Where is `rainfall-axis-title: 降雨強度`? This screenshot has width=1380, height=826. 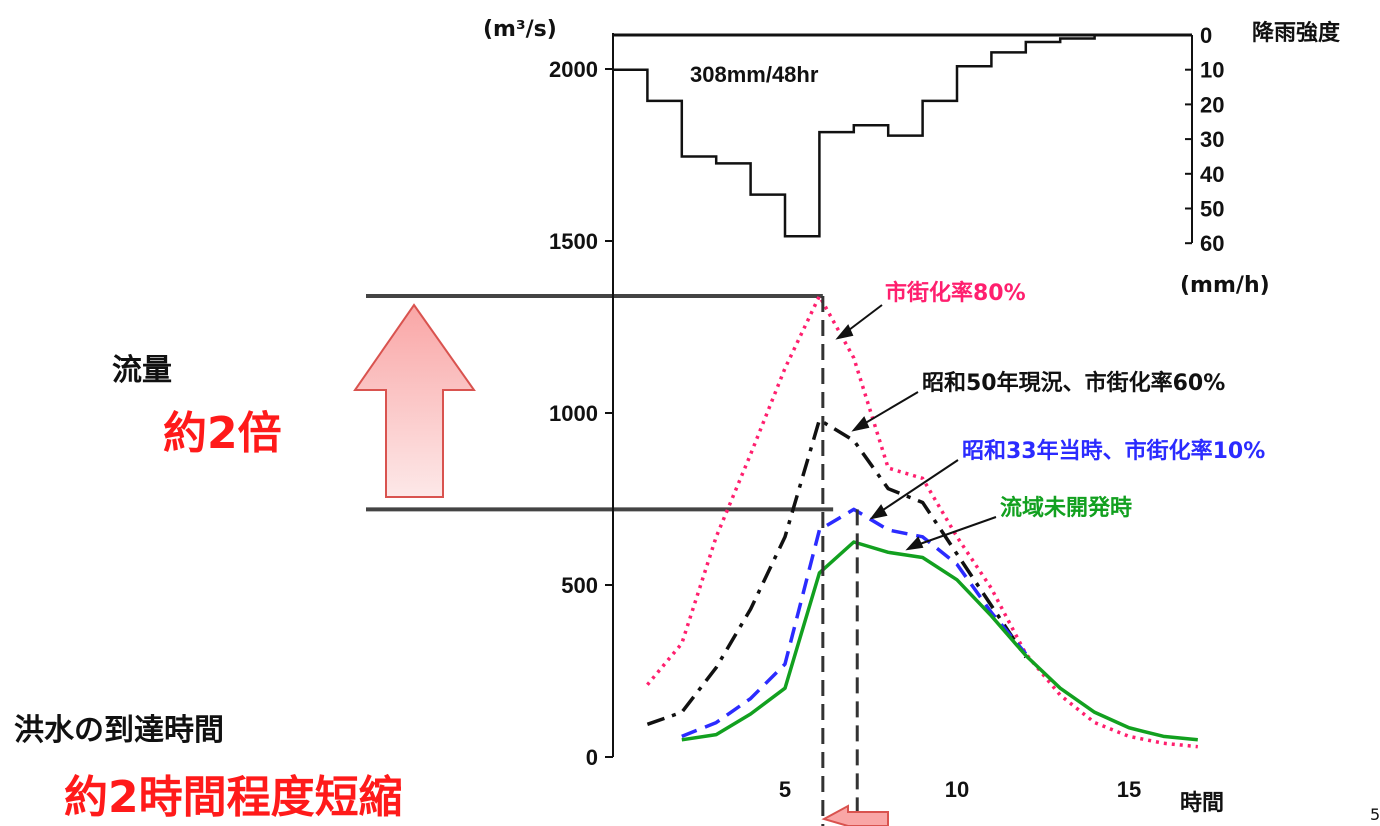 rainfall-axis-title: 降雨強度 is located at coordinates (1296, 33).